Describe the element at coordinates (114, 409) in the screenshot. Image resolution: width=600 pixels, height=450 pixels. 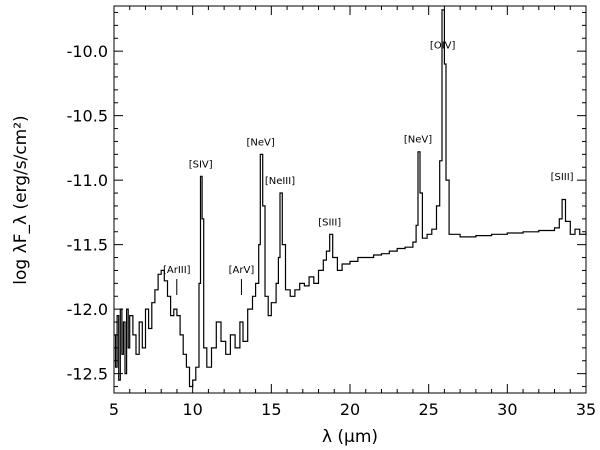
I see `x-tick-label: 5` at that location.